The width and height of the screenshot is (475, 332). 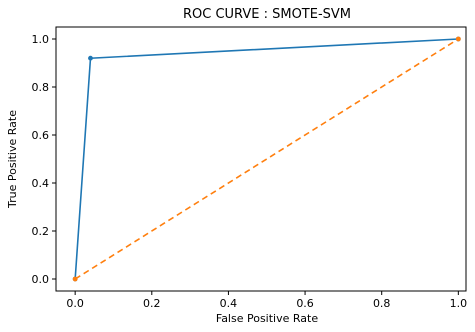 I want to click on x-tick-label: 0.0, so click(x=75, y=303).